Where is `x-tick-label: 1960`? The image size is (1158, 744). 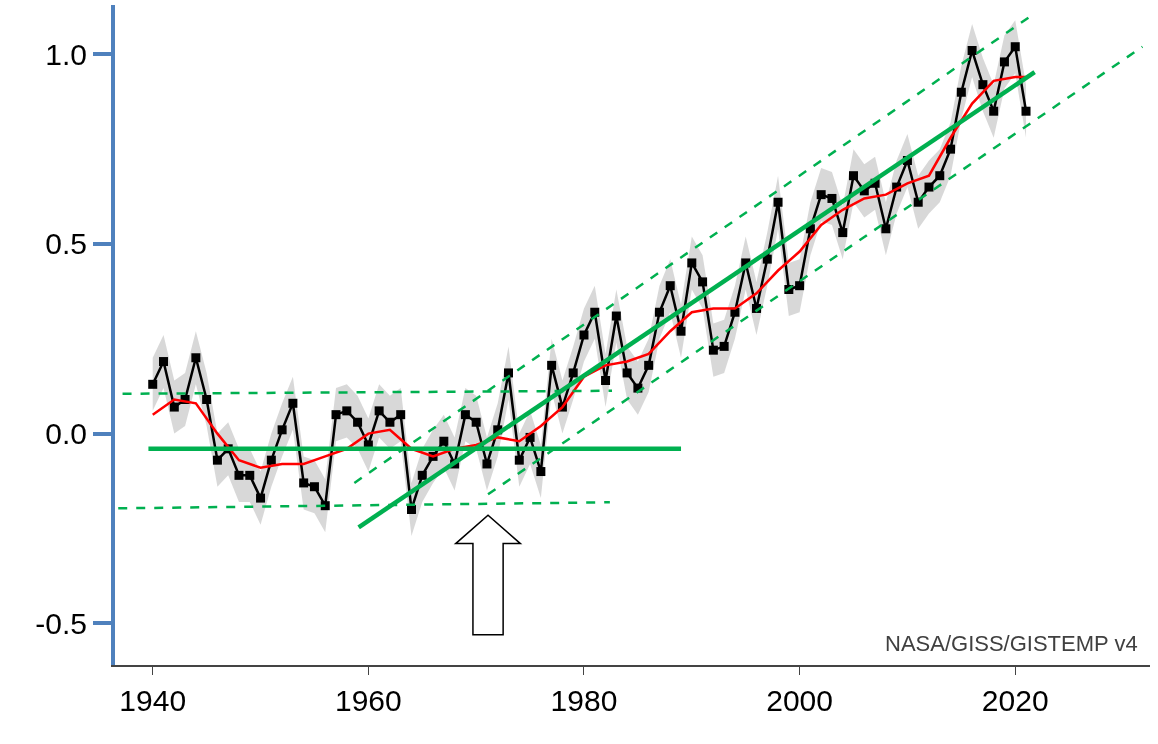 x-tick-label: 1960 is located at coordinates (368, 700).